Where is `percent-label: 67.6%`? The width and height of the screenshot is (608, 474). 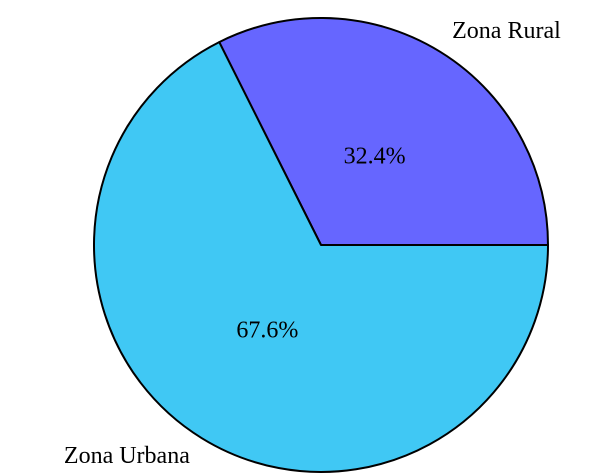
percent-label: 67.6% is located at coordinates (267, 330).